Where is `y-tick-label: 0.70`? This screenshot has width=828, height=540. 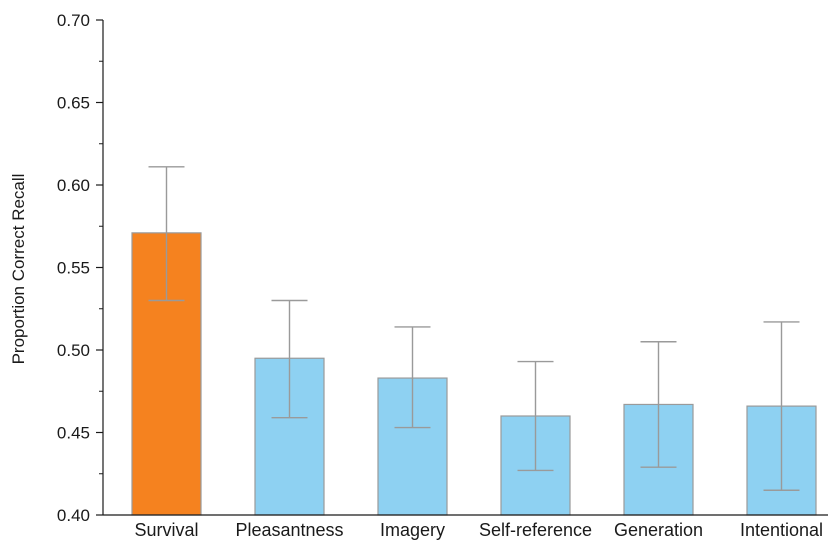 y-tick-label: 0.70 is located at coordinates (73, 20).